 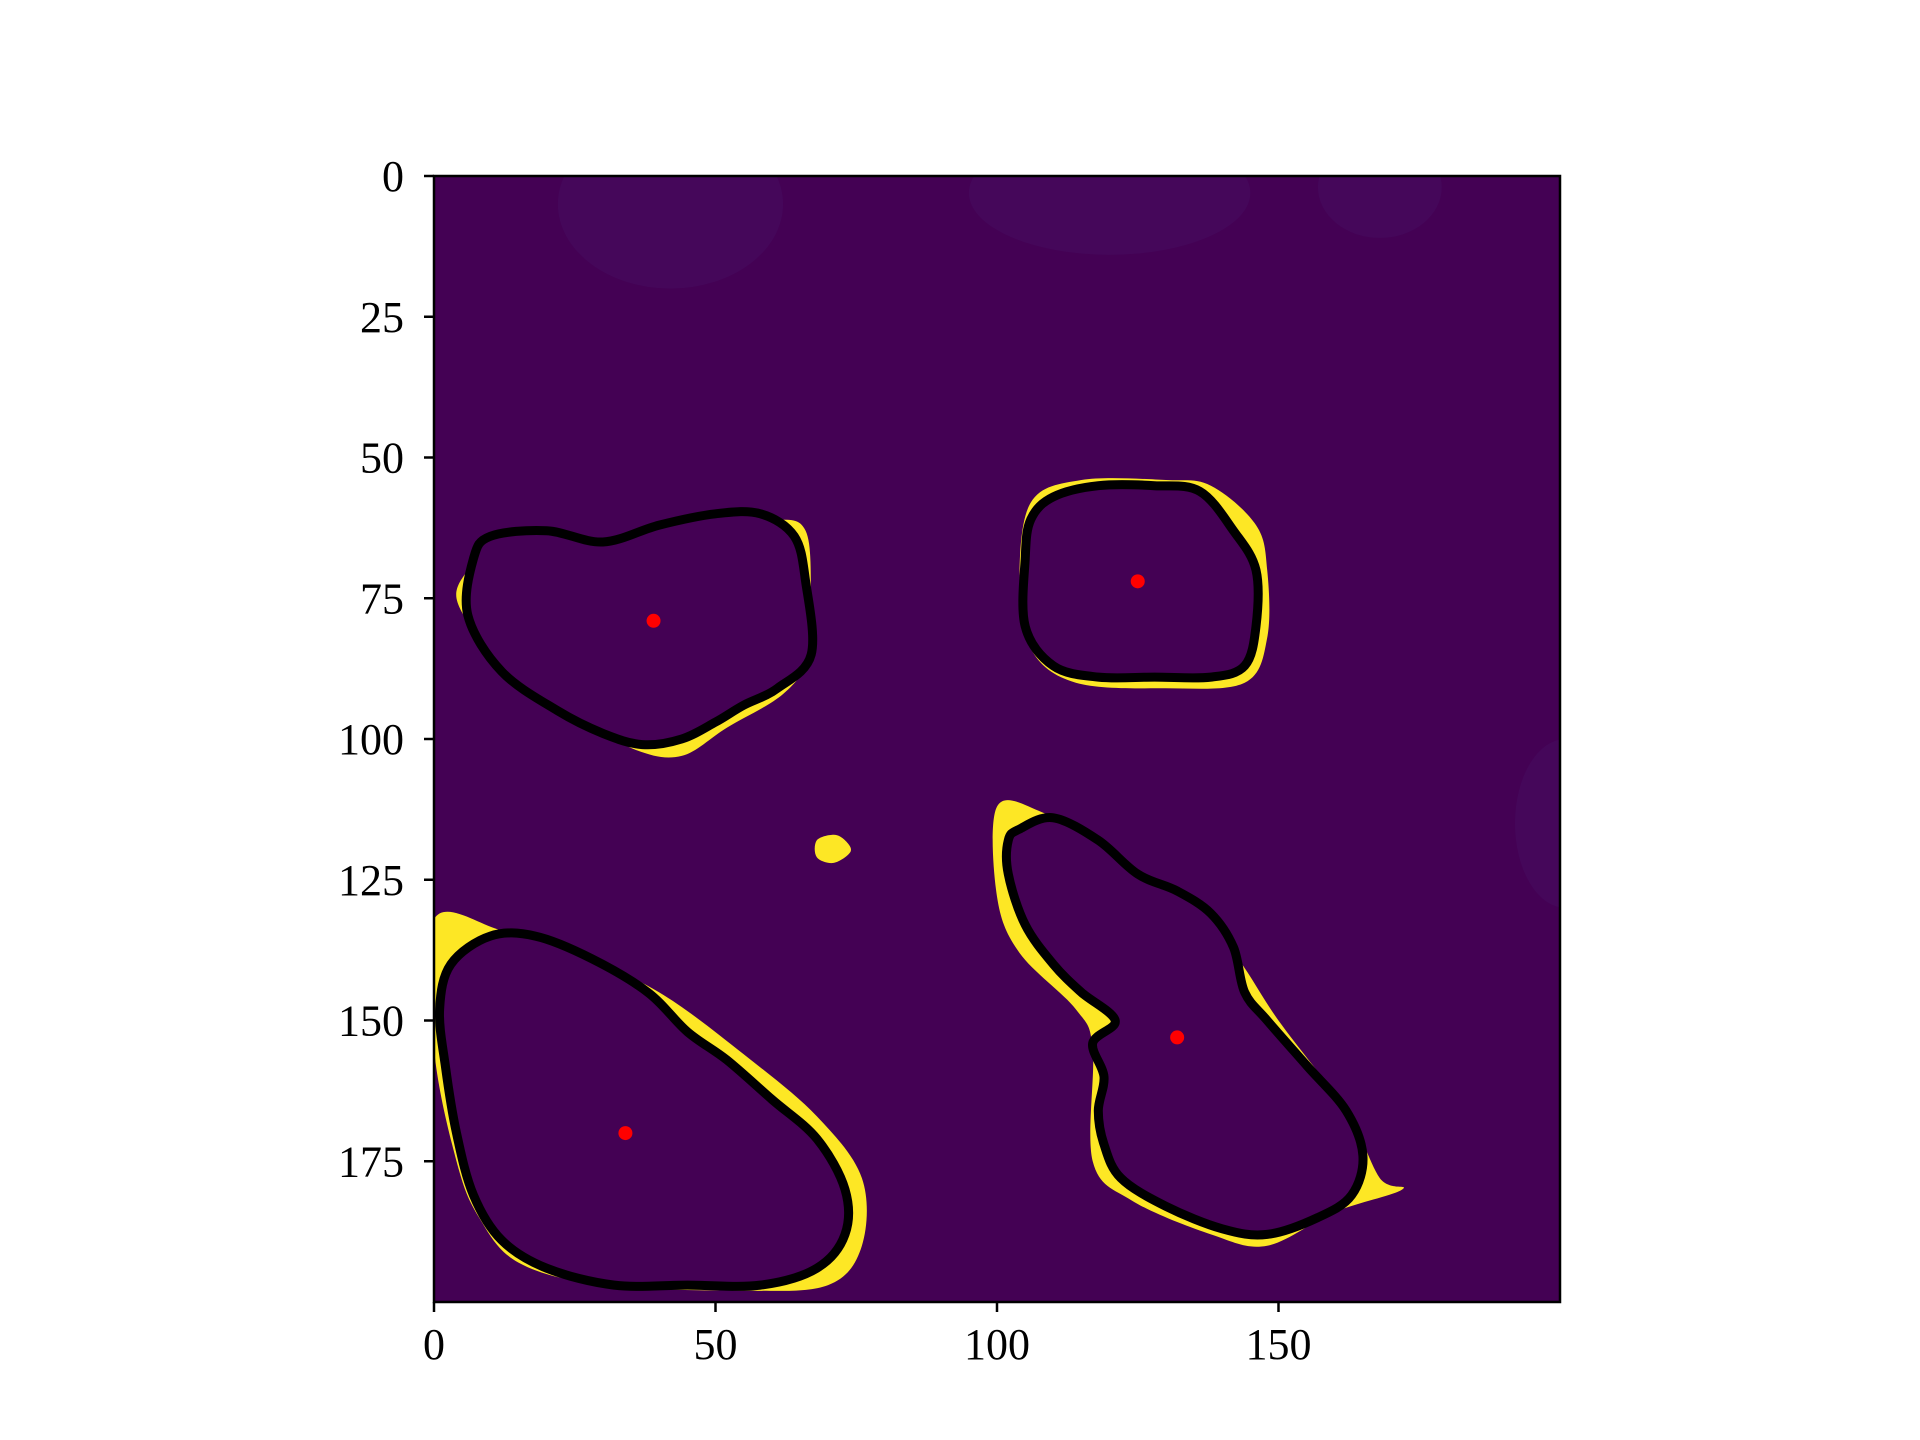 I want to click on x-axis: 0 50 100 150, so click(x=867, y=1335).